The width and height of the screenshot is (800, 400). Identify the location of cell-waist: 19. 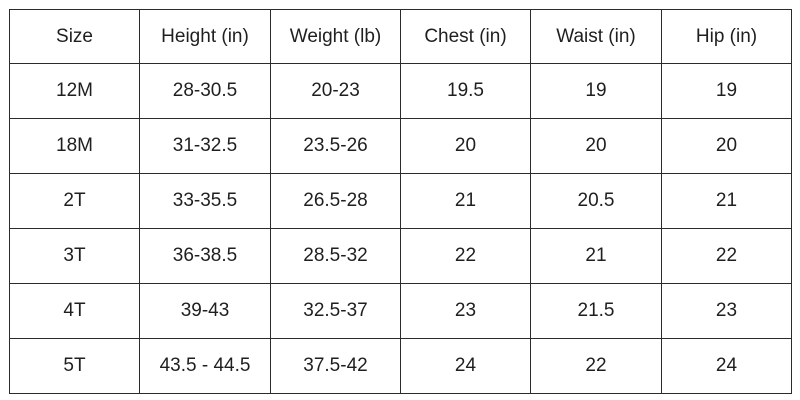
(596, 91).